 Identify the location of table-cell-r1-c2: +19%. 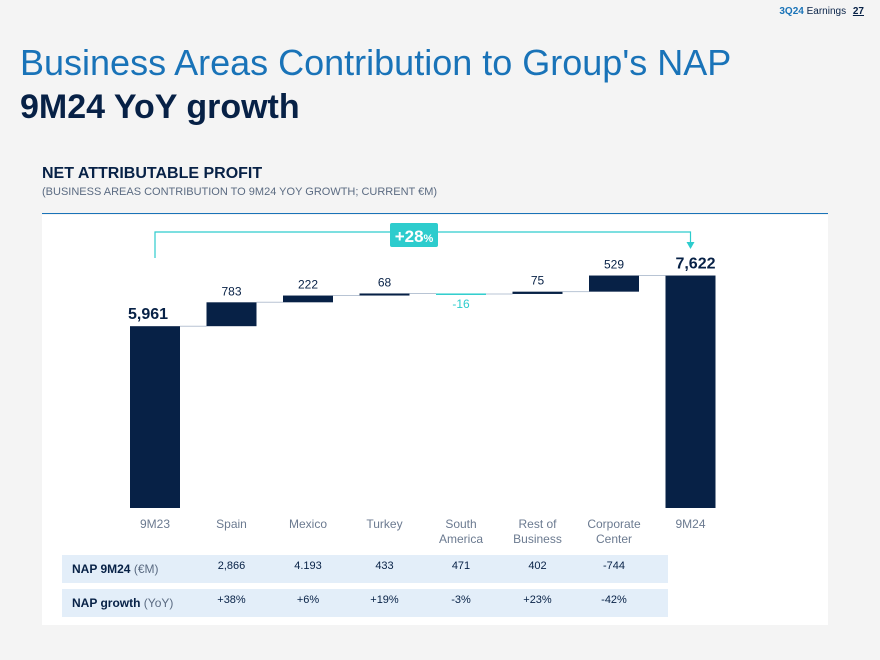
(384, 600).